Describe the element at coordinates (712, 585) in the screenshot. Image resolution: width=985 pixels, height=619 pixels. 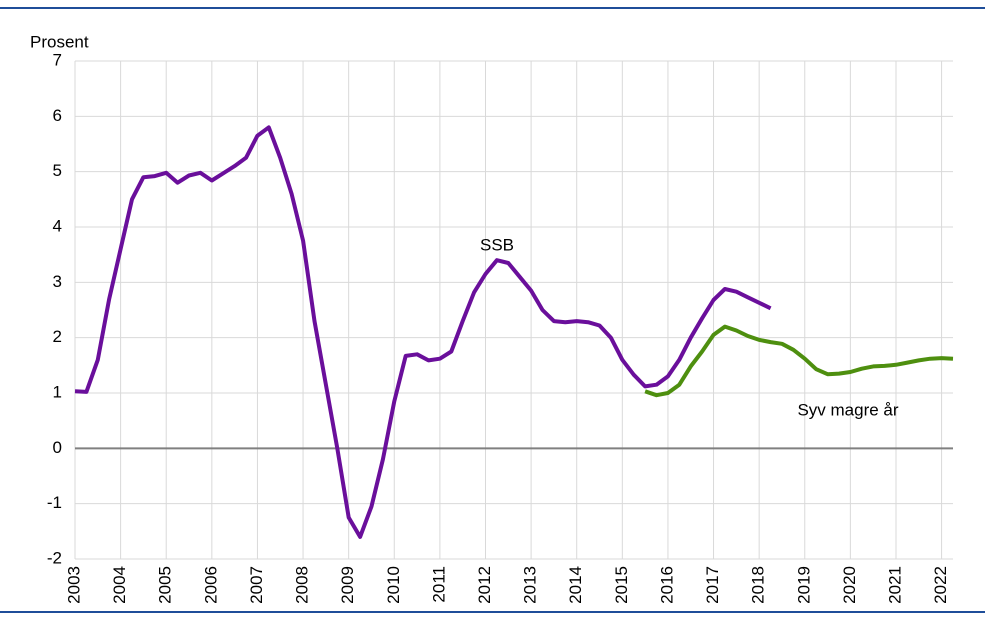
I see `x-tick-label: 2017` at that location.